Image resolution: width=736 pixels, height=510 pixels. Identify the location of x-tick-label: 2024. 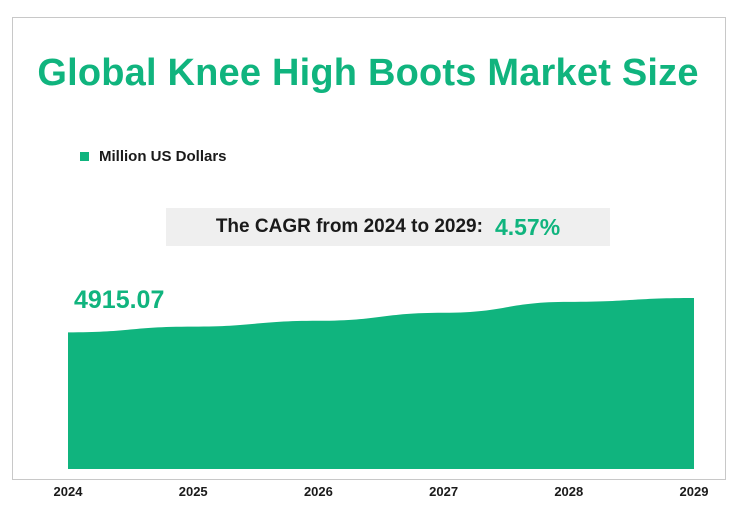
(69, 491).